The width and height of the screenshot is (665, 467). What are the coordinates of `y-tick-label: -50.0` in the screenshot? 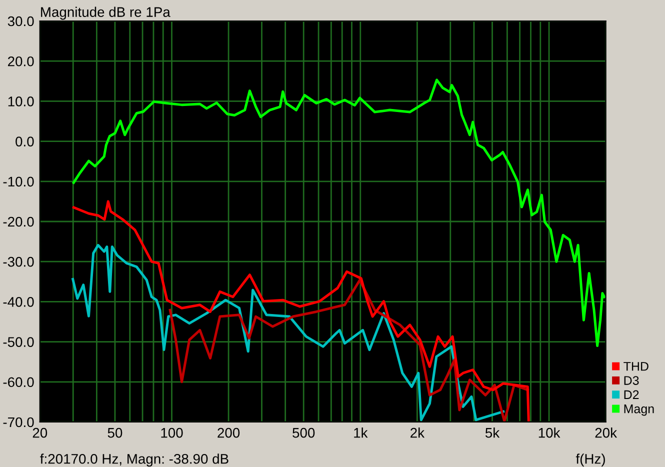 It's located at (18, 342).